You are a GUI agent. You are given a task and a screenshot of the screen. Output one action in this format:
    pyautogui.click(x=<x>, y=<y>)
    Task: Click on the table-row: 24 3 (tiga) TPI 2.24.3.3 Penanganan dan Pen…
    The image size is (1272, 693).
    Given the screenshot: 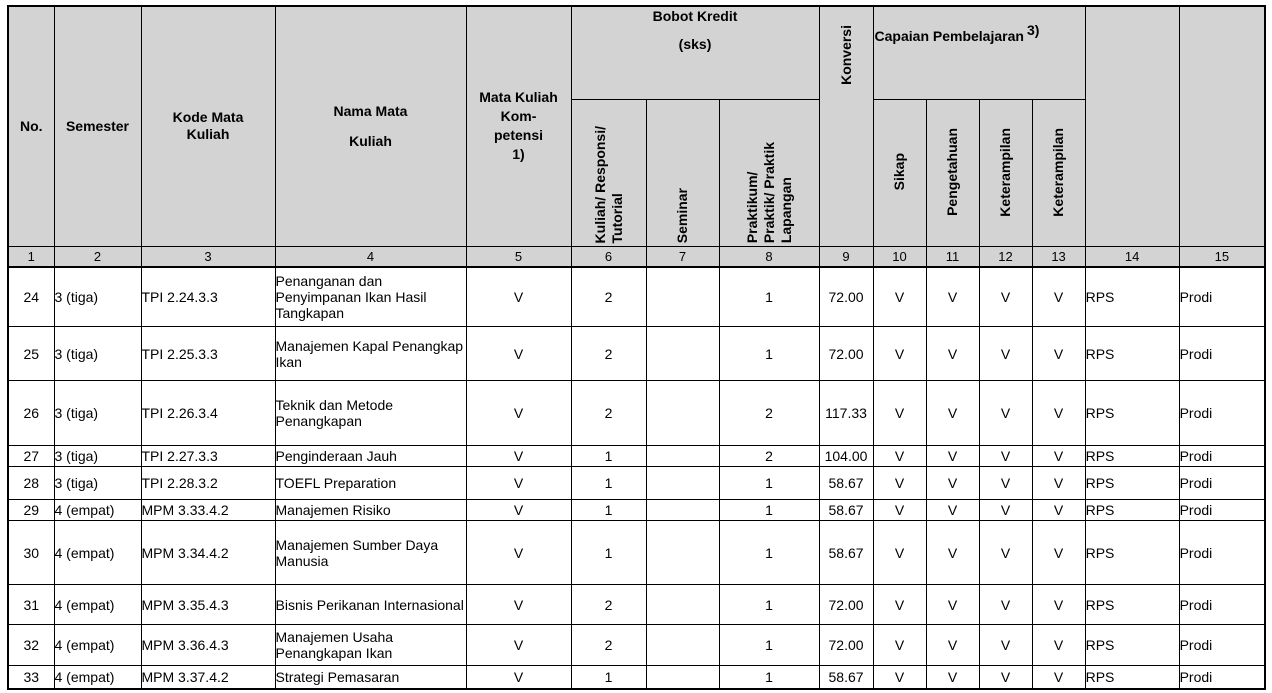 What is the action you would take?
    pyautogui.click(x=636, y=296)
    